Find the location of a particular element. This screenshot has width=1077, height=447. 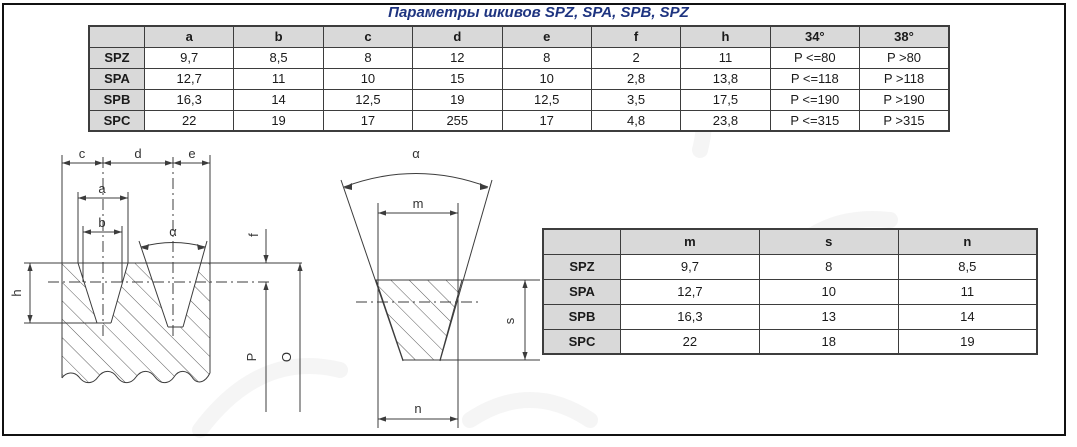

cell: 23,8 is located at coordinates (725, 120).